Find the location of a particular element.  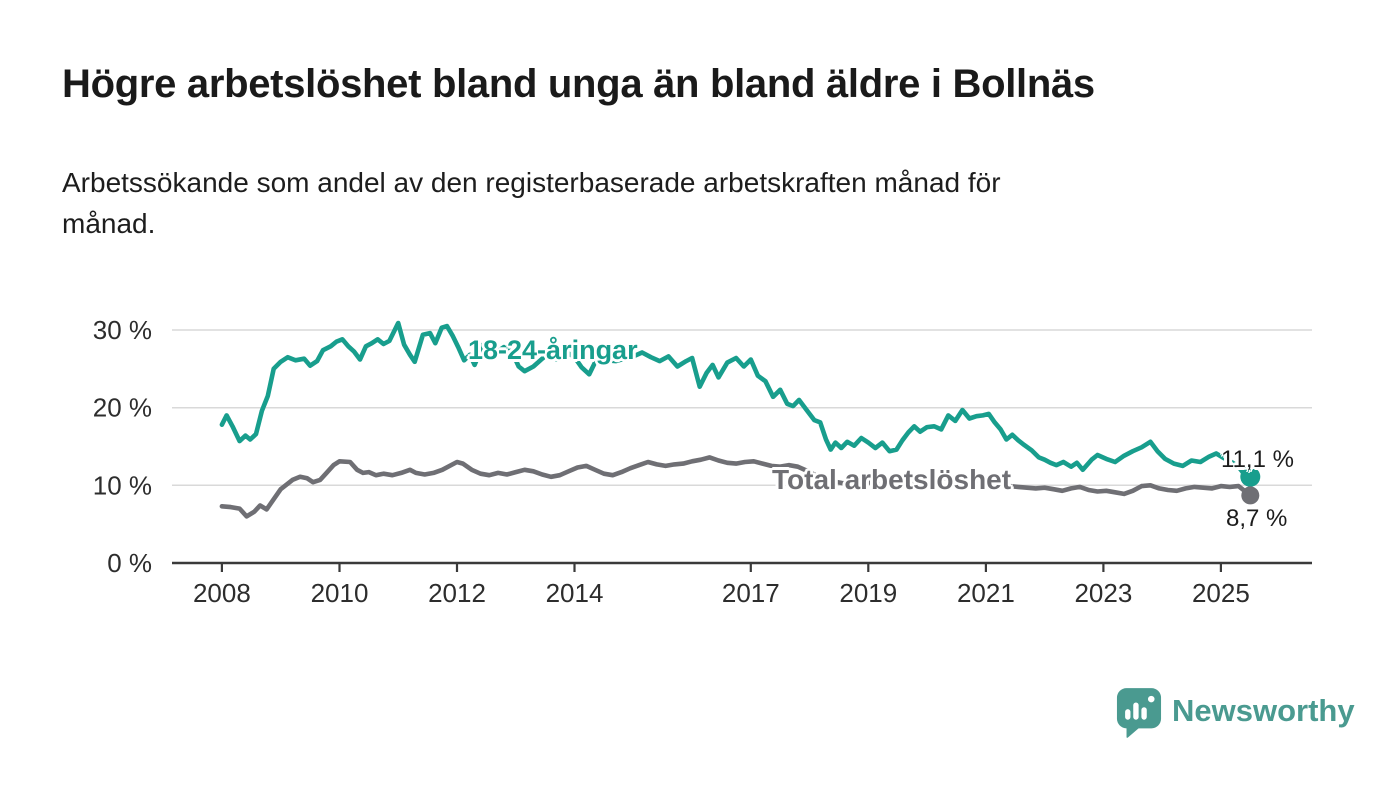

x-tick-label: 2023 is located at coordinates (1103, 593).